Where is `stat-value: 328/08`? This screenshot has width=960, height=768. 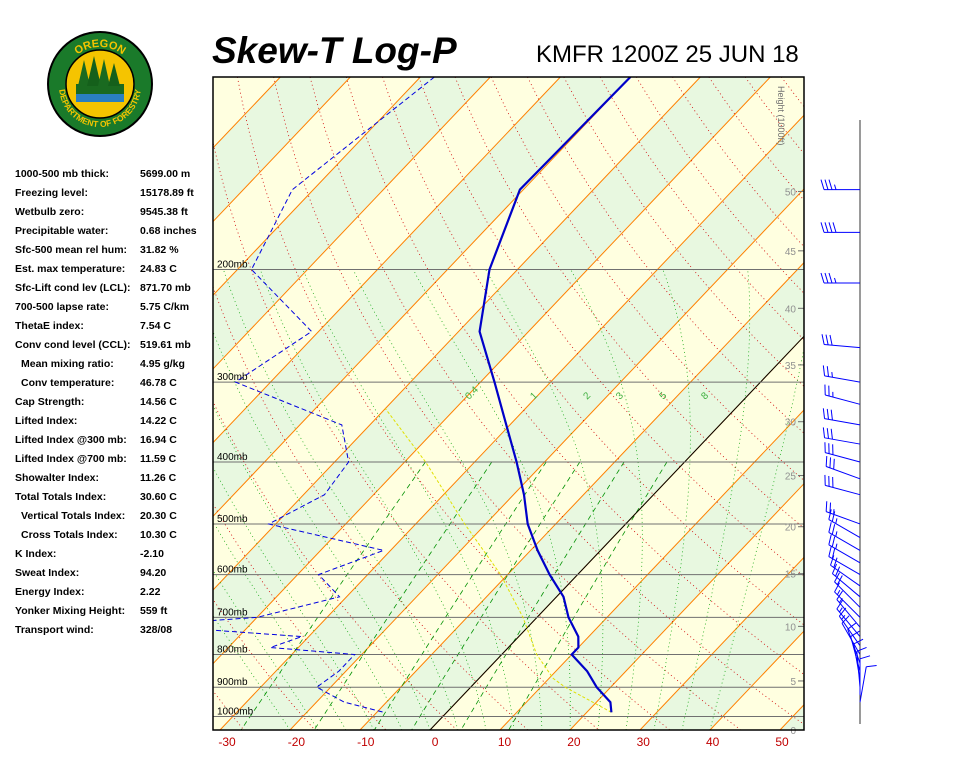 stat-value: 328/08 is located at coordinates (156, 630).